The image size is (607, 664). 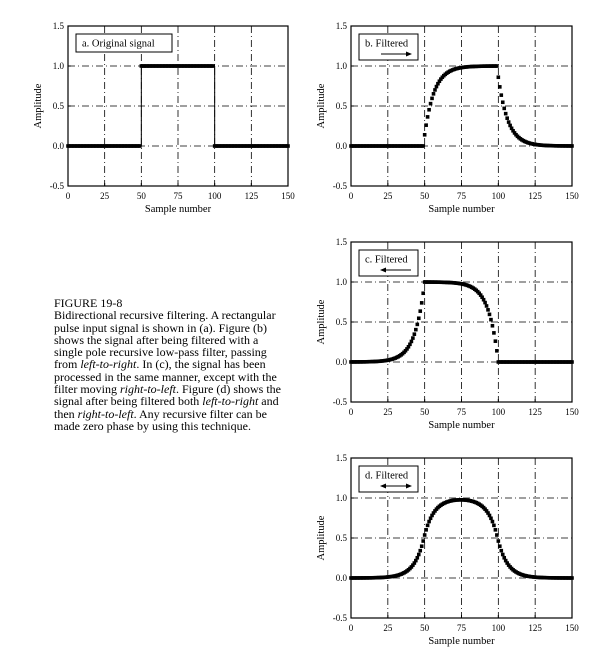 I want to click on caption-title: FIGURE 19-8, so click(x=88, y=303).